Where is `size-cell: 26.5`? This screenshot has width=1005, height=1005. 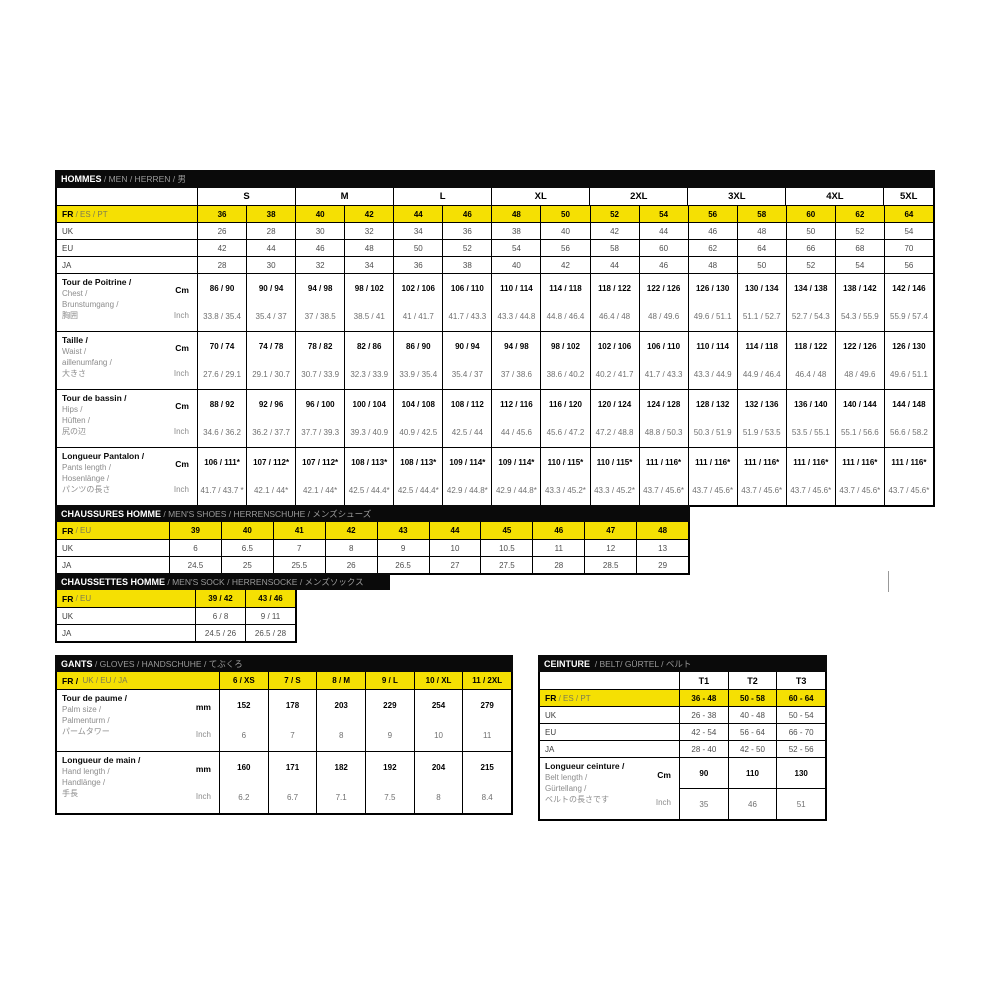 size-cell: 26.5 is located at coordinates (402, 565).